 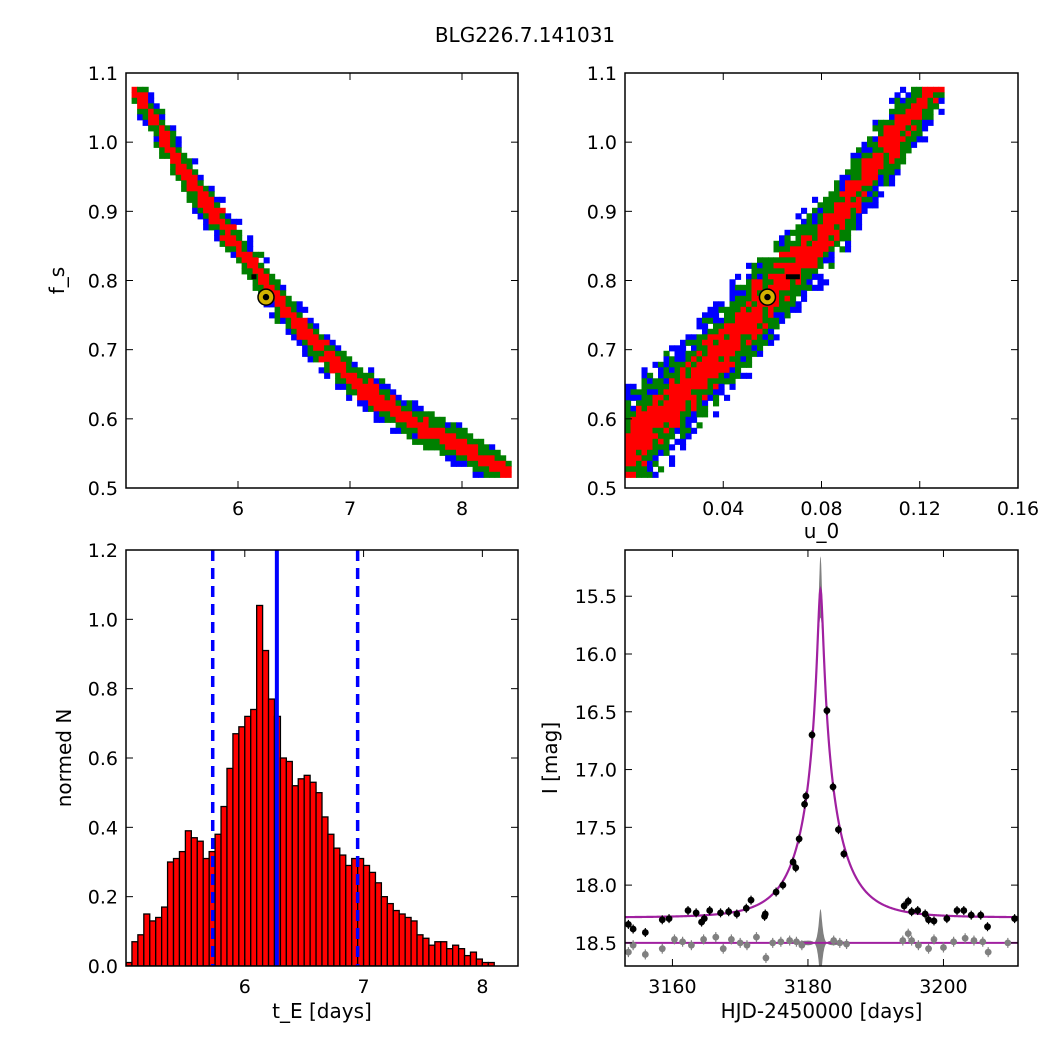 What do you see at coordinates (602, 212) in the screenshot?
I see `y-tick-label: 0.9` at bounding box center [602, 212].